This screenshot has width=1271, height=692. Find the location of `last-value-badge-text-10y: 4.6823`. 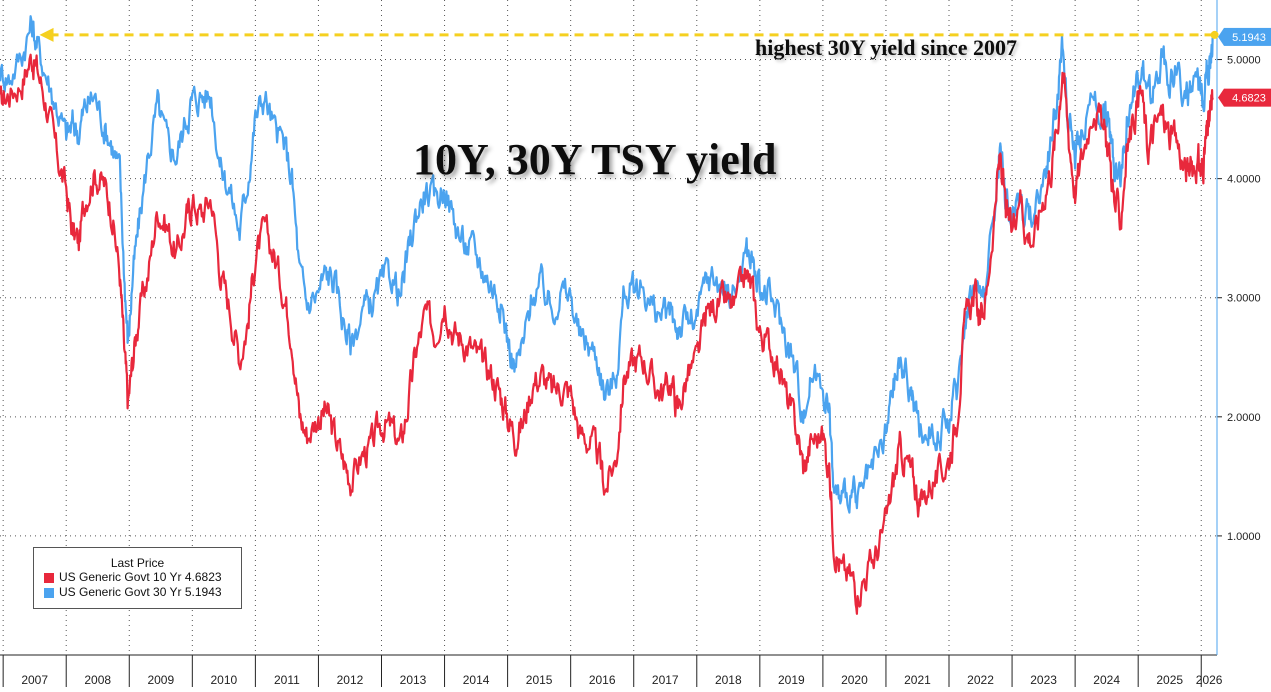

last-value-badge-text-10y: 4.6823 is located at coordinates (1249, 99).